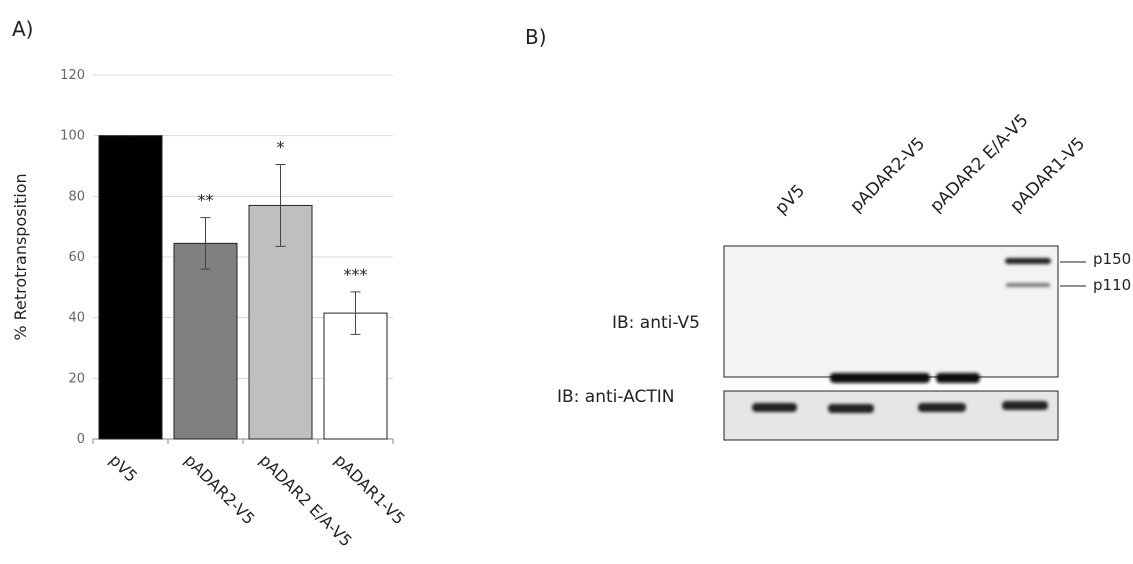 Image resolution: width=1133 pixels, height=564 pixels. What do you see at coordinates (281, 146) in the screenshot?
I see `significance-label: *` at bounding box center [281, 146].